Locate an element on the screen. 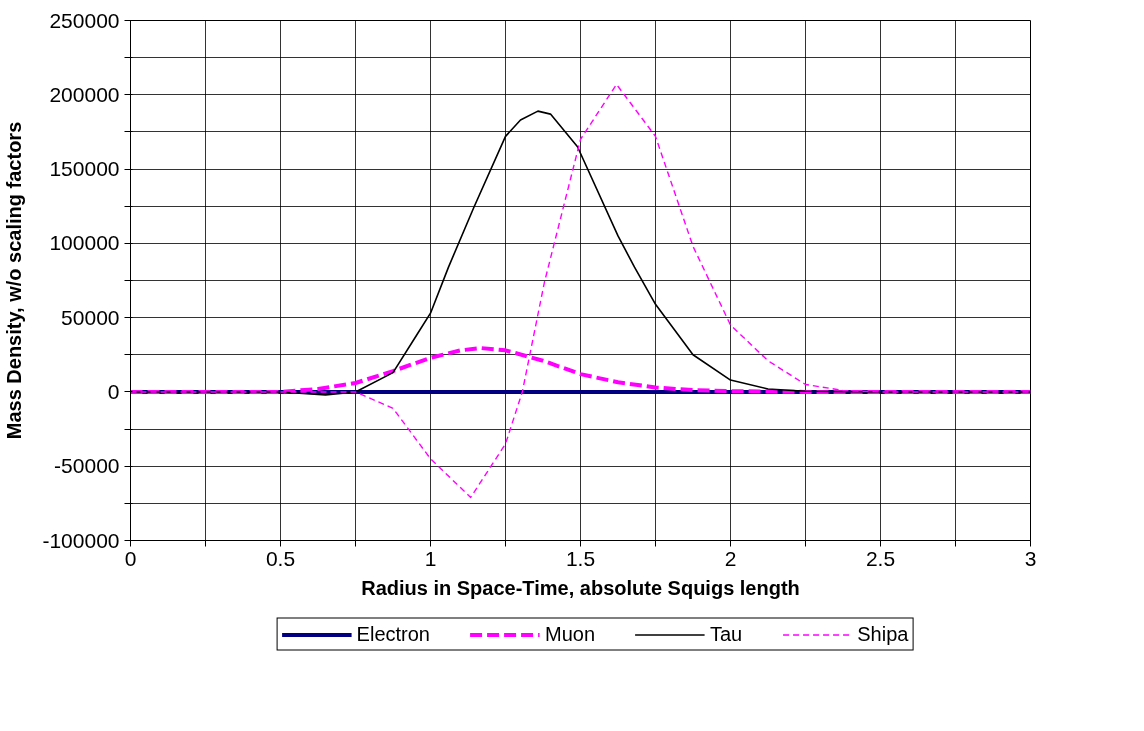  x-tick-label: 2 is located at coordinates (730, 558).